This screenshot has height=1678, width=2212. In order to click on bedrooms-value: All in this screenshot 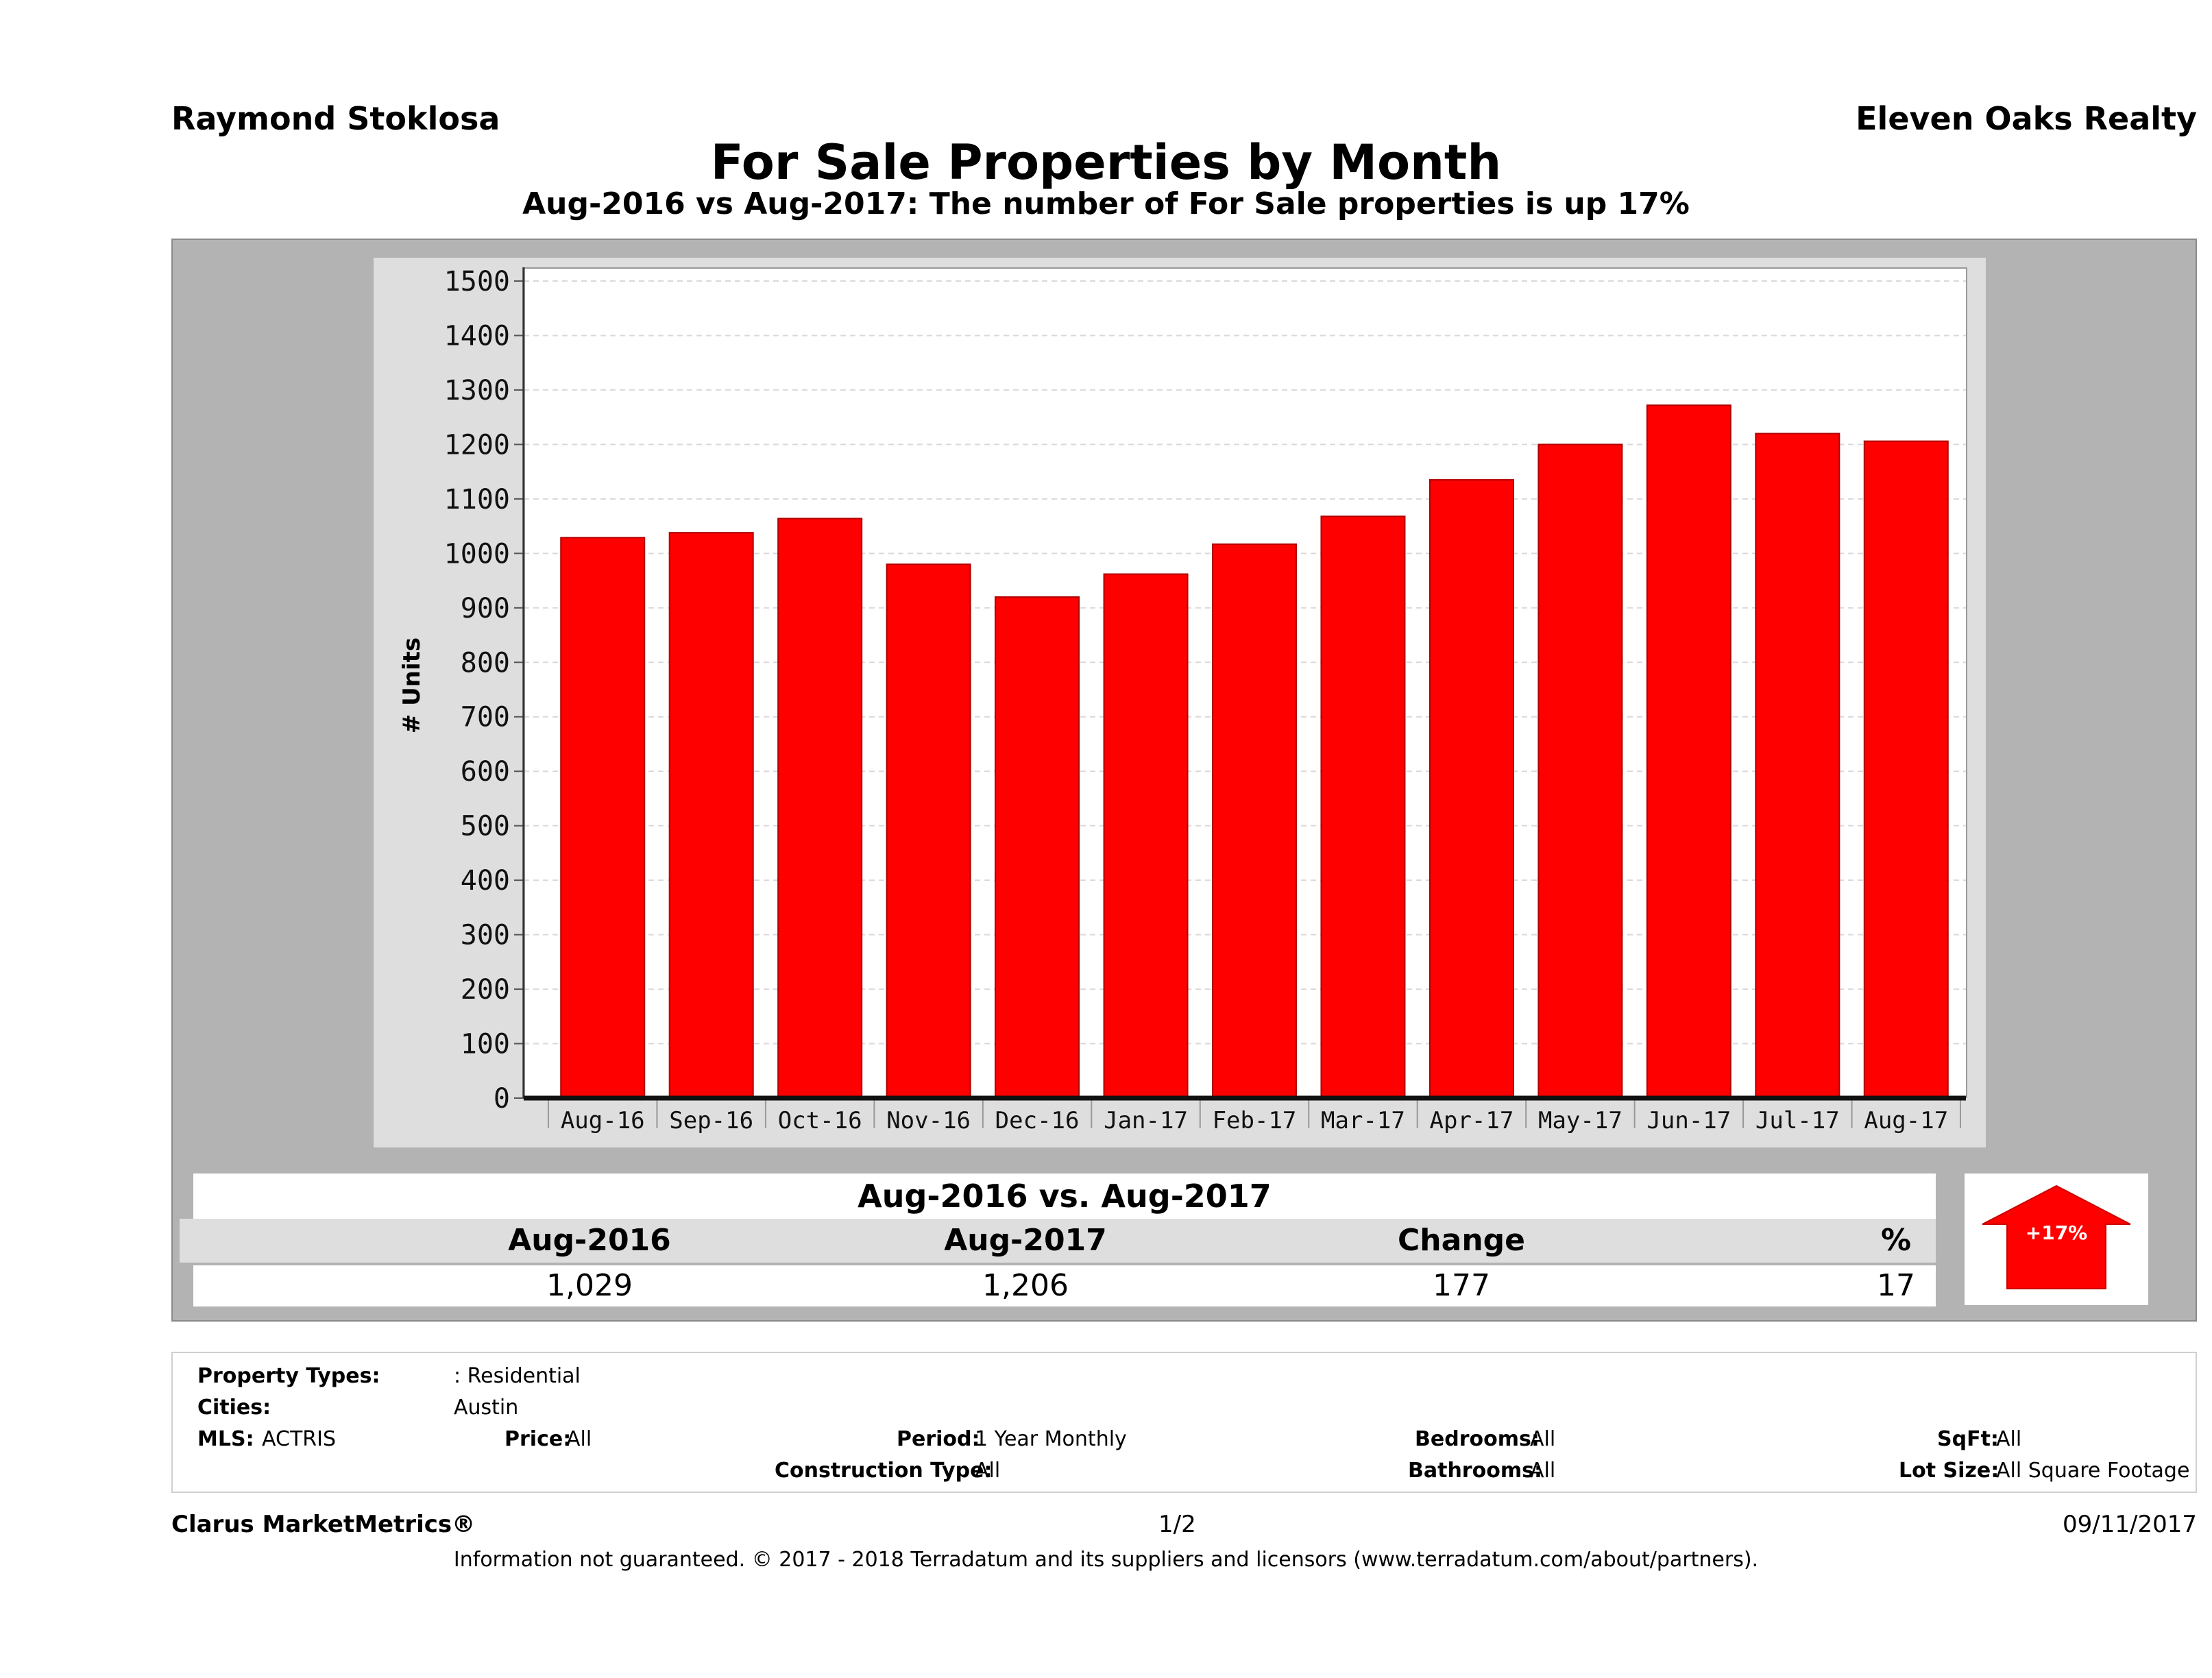, I will do `click(1543, 1439)`.